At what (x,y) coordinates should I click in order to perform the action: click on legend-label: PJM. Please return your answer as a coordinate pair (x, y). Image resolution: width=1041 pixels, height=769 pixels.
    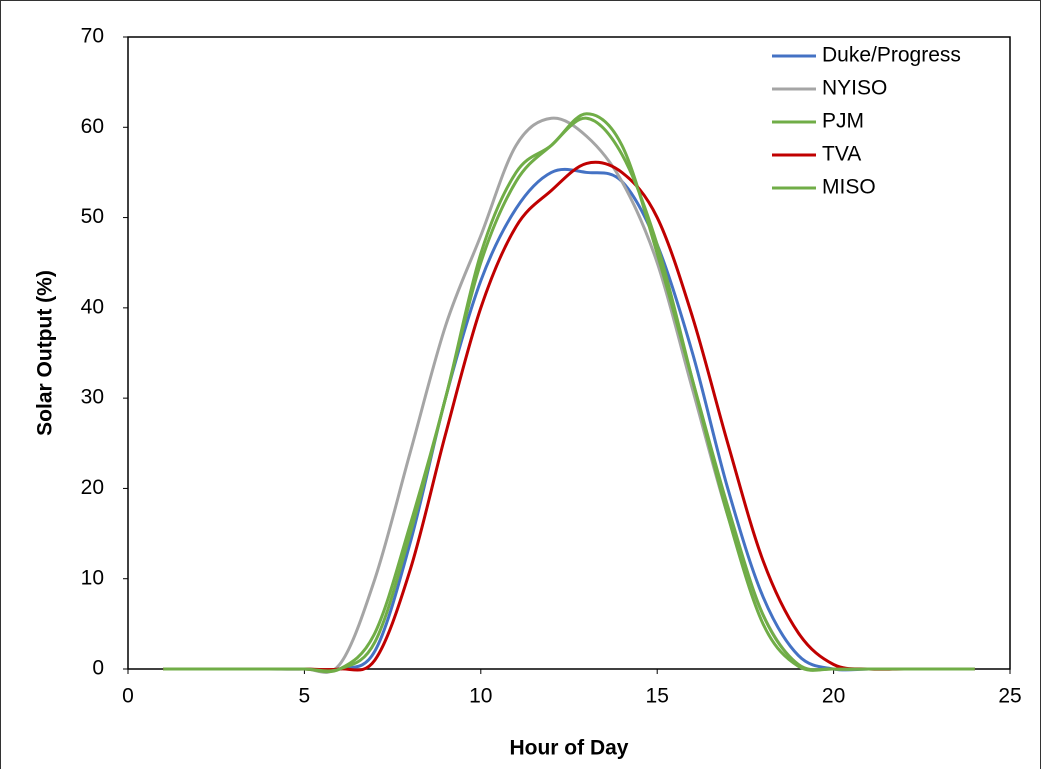
    Looking at the image, I should click on (843, 121).